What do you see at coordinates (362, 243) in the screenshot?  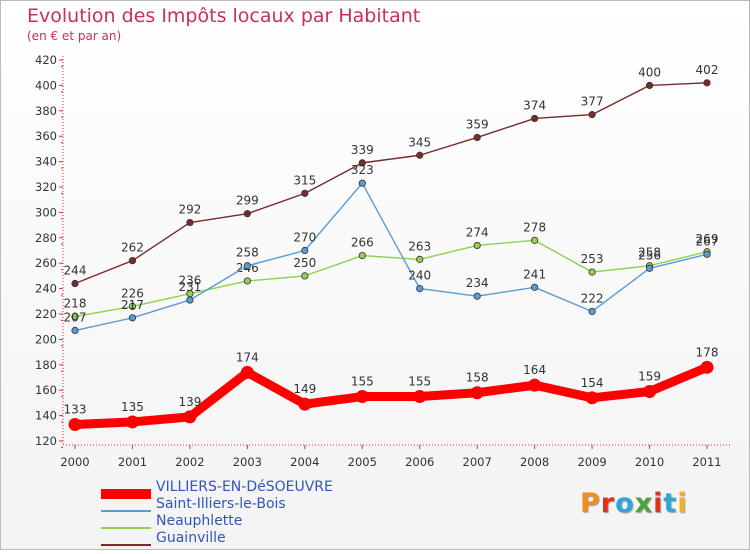 I see `data-label: 266` at bounding box center [362, 243].